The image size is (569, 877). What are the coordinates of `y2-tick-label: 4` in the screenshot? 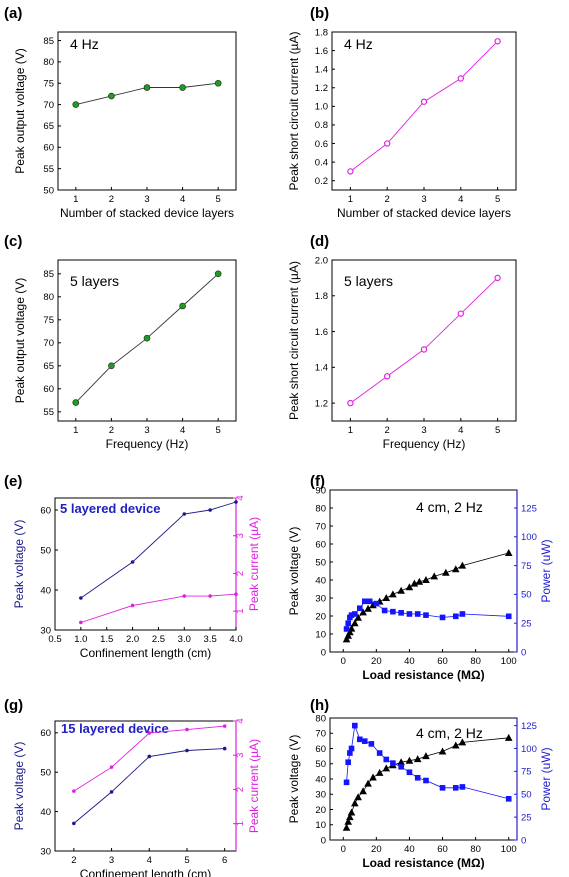 It's located at (240, 497).